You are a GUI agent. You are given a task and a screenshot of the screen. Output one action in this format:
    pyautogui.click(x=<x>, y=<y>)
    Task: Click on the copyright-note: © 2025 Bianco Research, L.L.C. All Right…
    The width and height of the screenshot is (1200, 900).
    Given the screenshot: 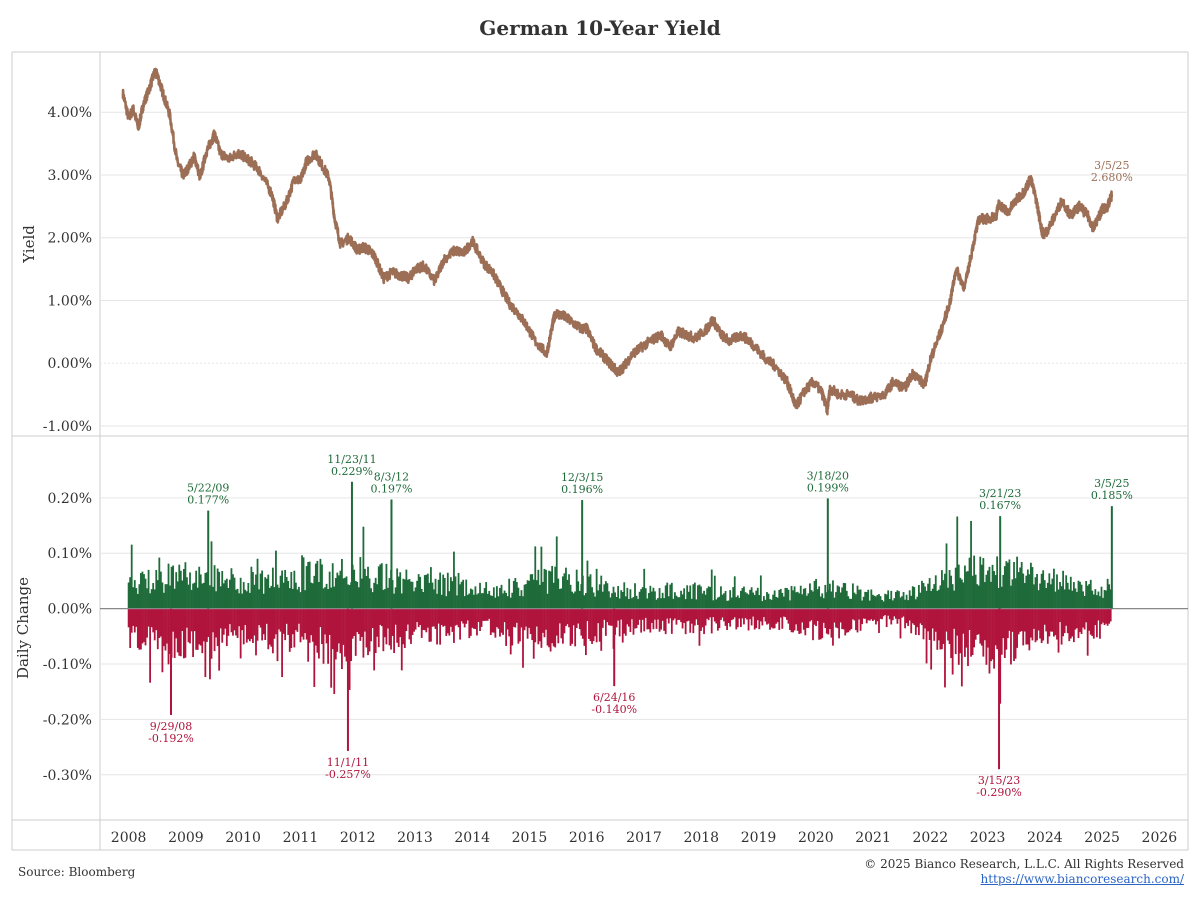 What is the action you would take?
    pyautogui.click(x=1024, y=864)
    